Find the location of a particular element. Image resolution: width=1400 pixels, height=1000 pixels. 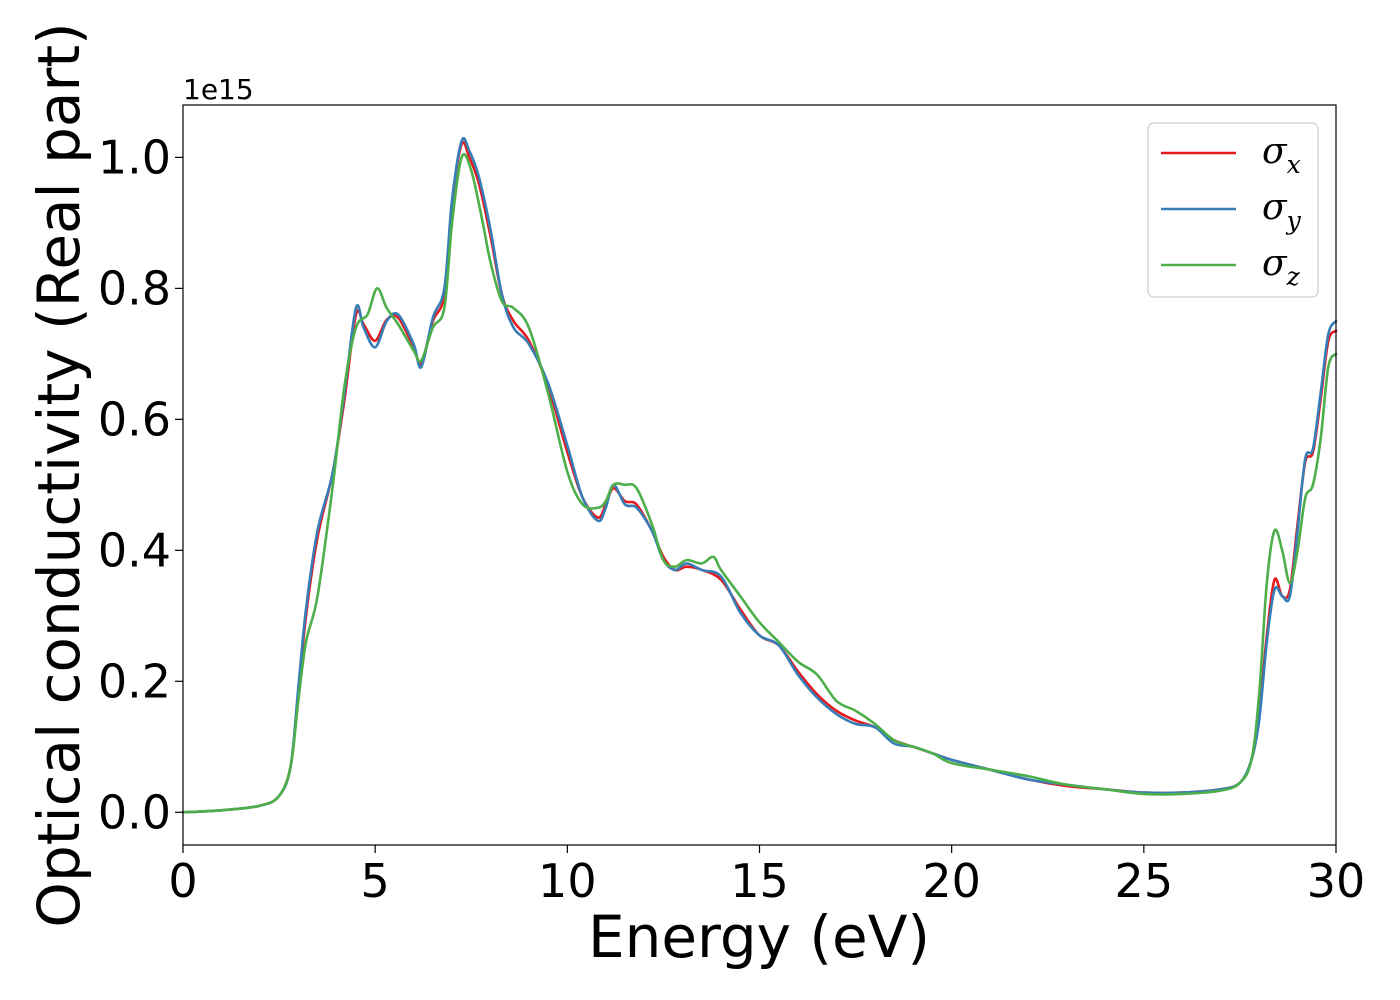

x-axis: 0 5 10 15 20 25 30 is located at coordinates (766, 876).